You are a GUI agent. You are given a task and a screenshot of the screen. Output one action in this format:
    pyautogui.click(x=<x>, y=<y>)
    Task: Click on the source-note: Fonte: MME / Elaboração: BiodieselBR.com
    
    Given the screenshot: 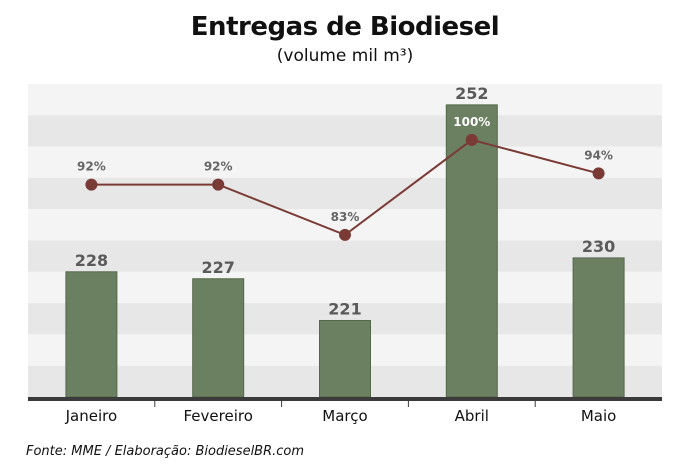 What is the action you would take?
    pyautogui.click(x=165, y=451)
    